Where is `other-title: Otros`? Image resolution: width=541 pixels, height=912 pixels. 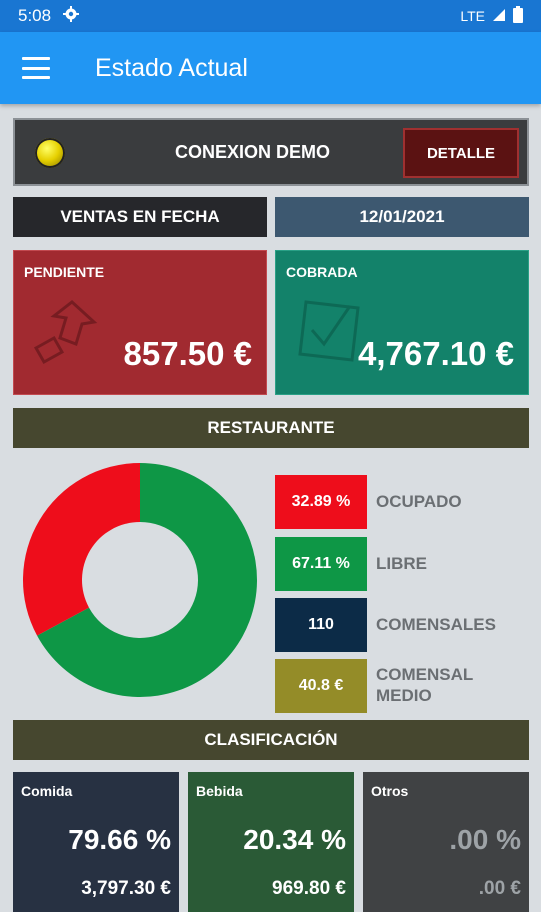 other-title: Otros is located at coordinates (390, 791).